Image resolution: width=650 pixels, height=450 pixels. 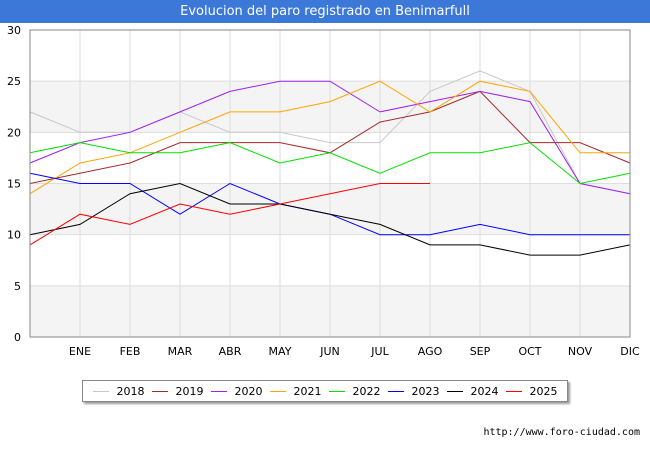 I want to click on y-tick-label: 0, so click(x=17, y=337).